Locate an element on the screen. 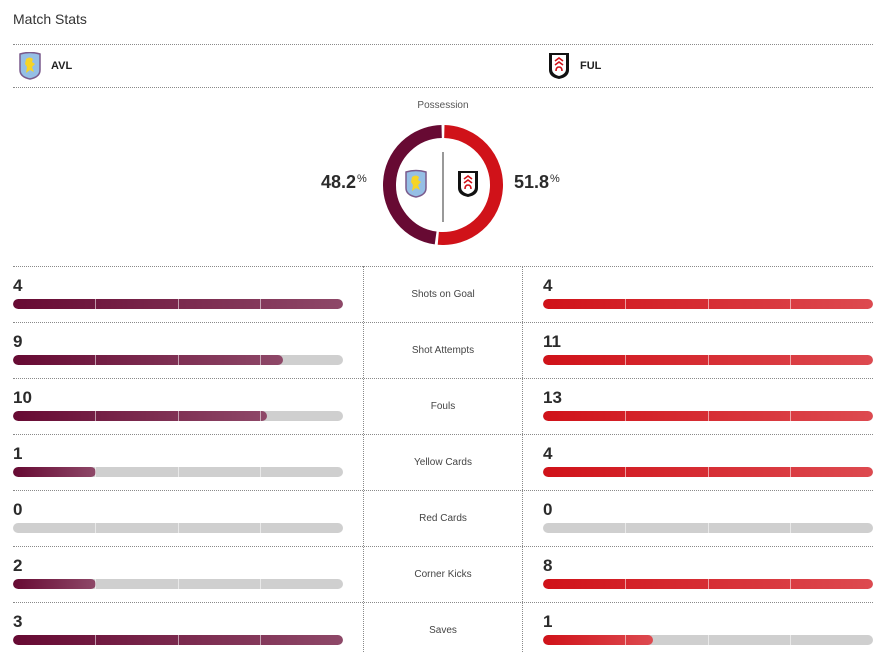  page-title: Match Stats is located at coordinates (50, 19).